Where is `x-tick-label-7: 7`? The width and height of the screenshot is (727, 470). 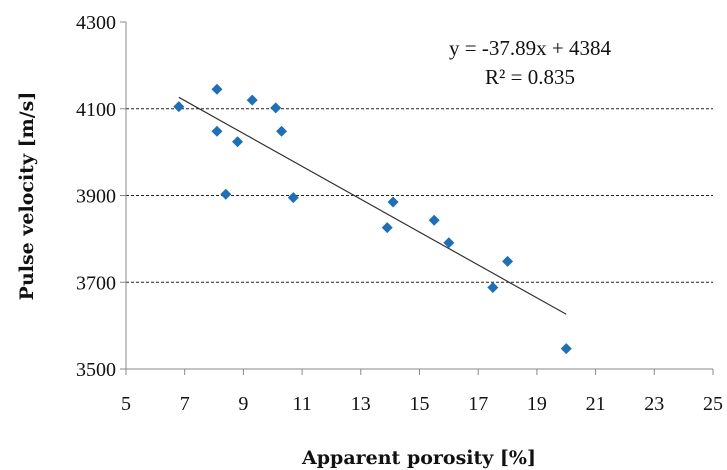
x-tick-label-7: 7 is located at coordinates (185, 404).